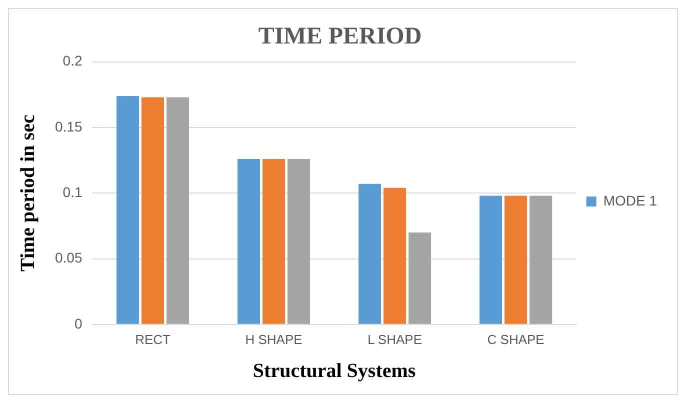 The image size is (686, 403). Describe the element at coordinates (630, 200) in the screenshot. I see `legend-label: MODE 1` at that location.